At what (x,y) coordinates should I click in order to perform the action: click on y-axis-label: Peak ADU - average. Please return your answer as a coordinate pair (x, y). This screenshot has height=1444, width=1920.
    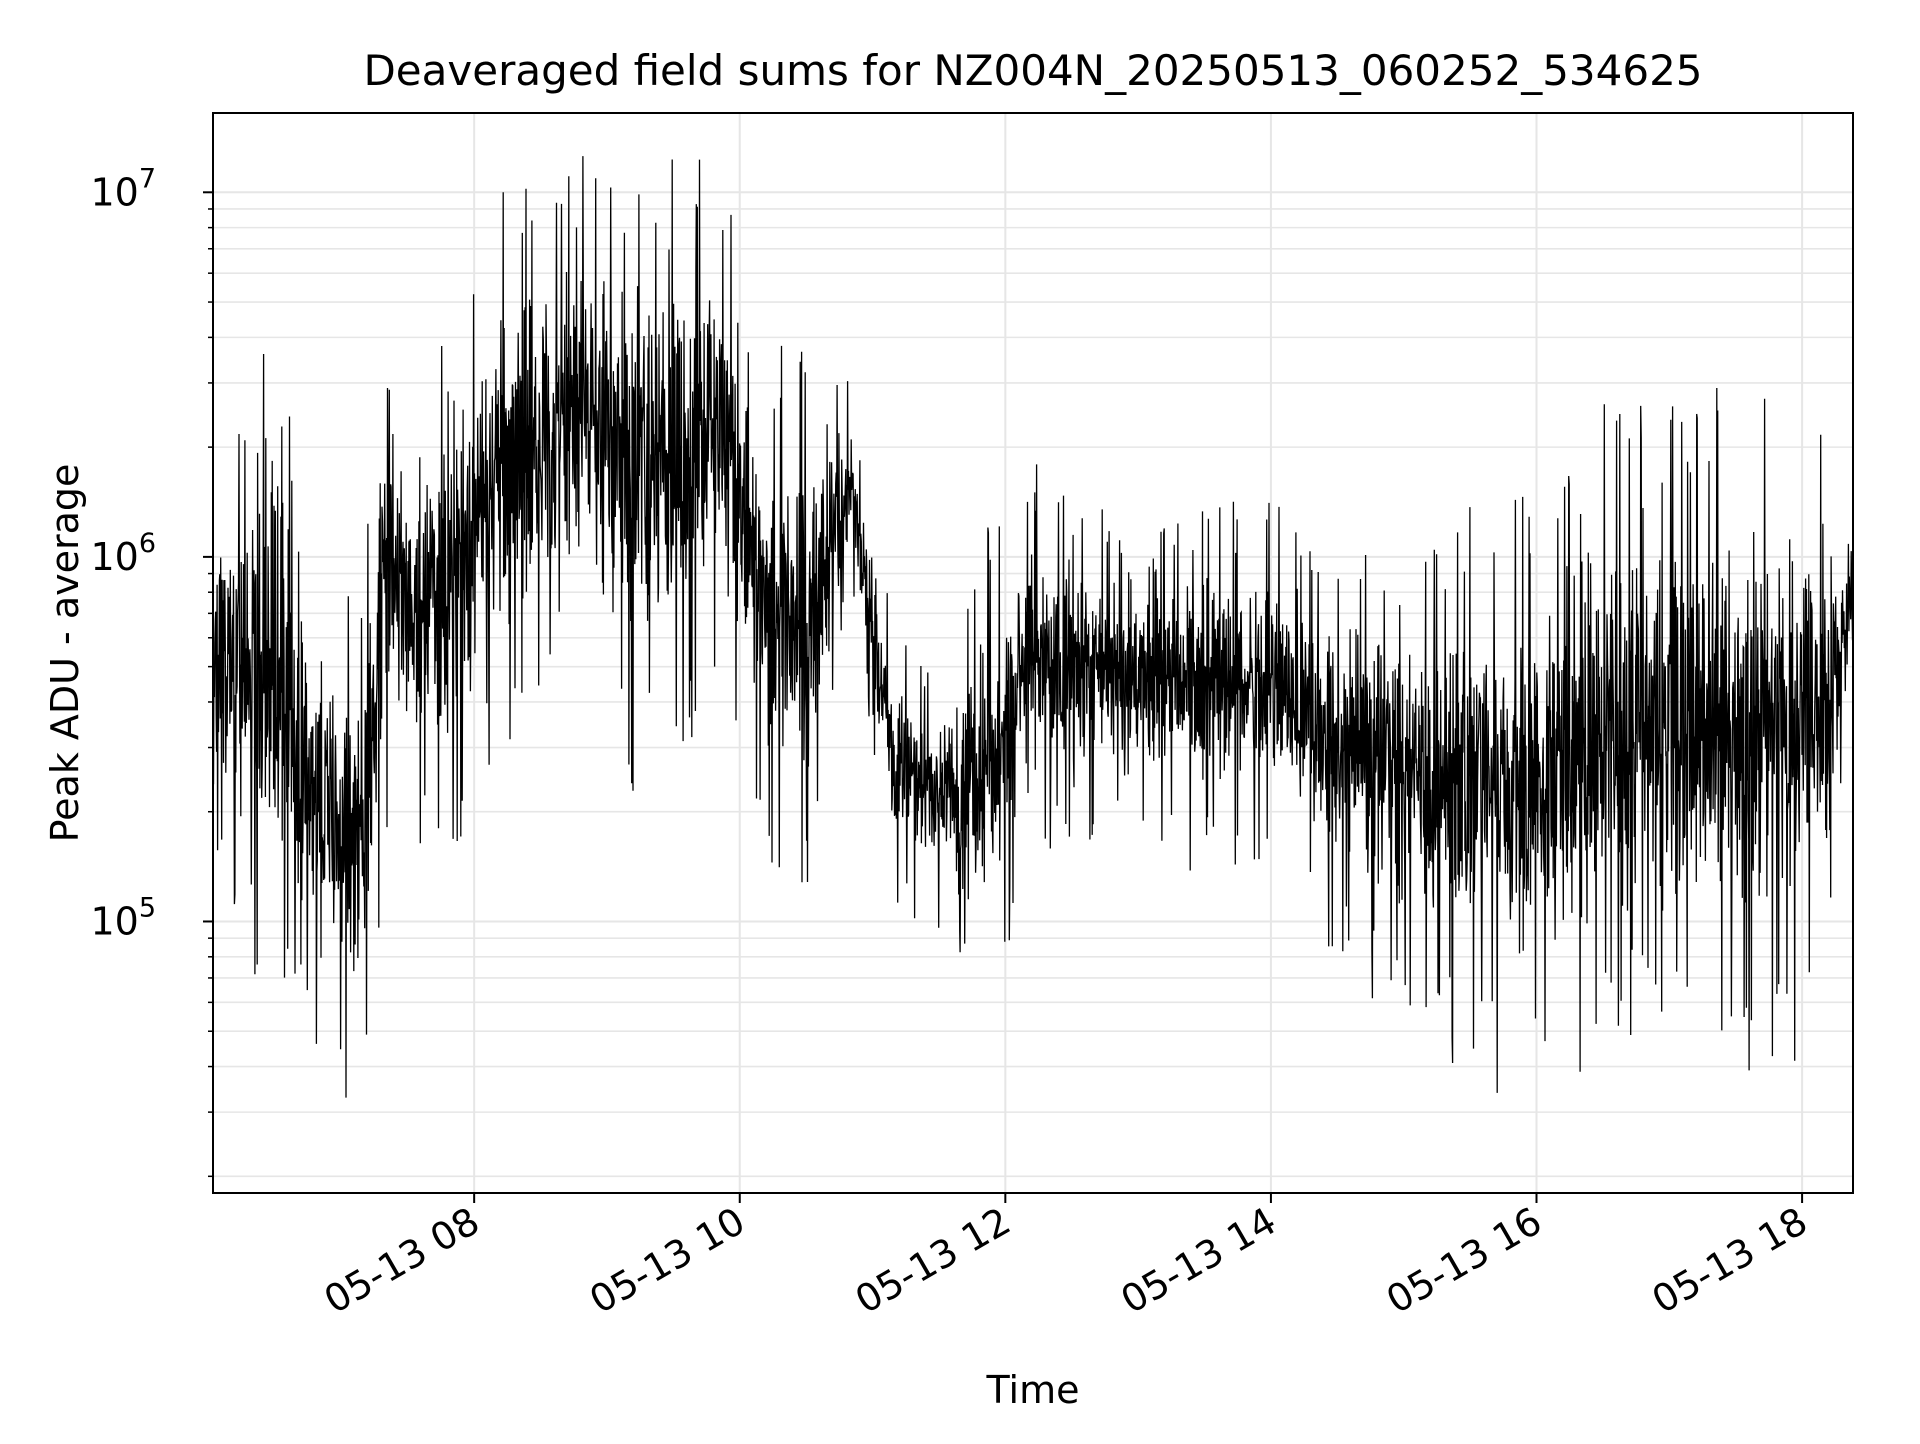
    Looking at the image, I should click on (65, 653).